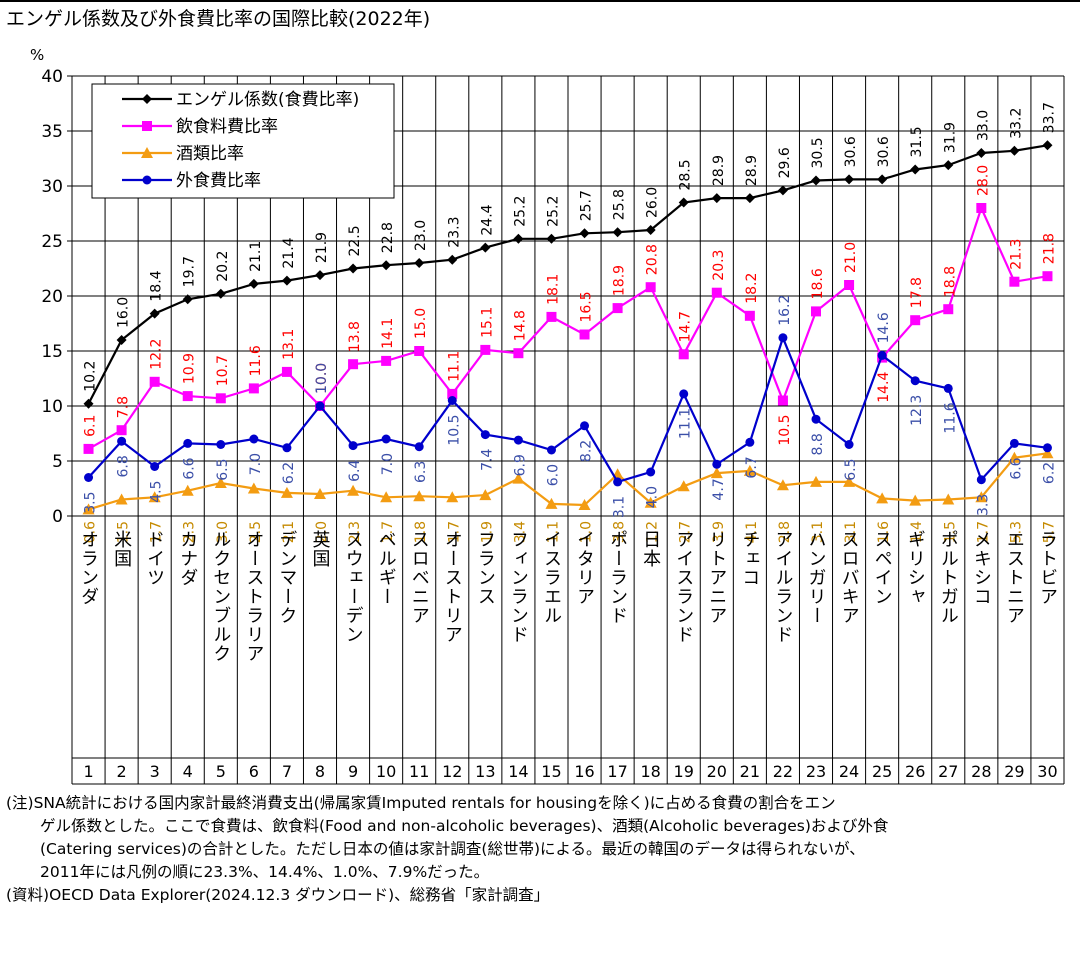  I want to click on data-label: 6.3, so click(421, 472).